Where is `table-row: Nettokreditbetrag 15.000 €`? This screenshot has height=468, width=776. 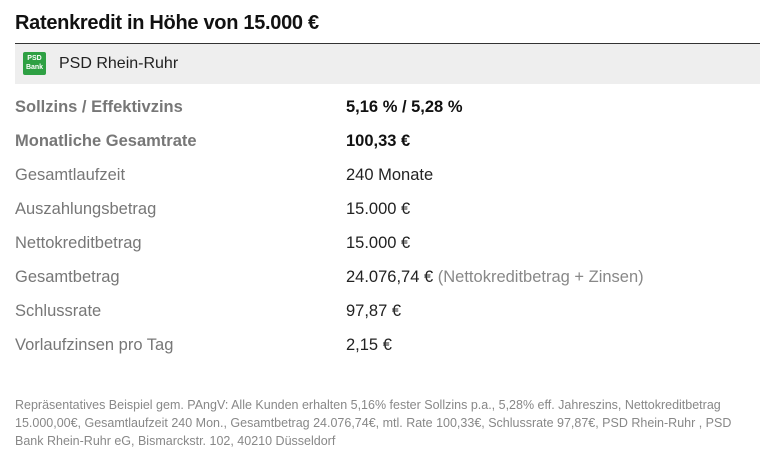 table-row: Nettokreditbetrag 15.000 € is located at coordinates (387, 247).